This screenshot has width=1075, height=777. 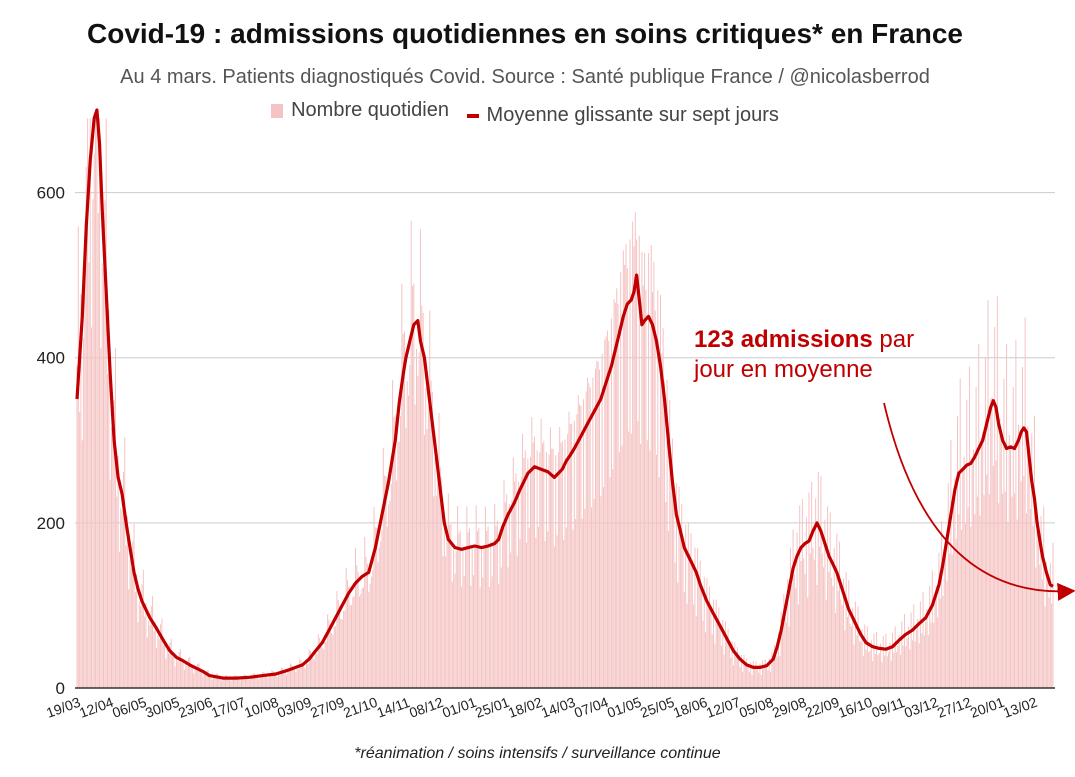 I want to click on annotation-arrow, so click(x=979, y=501).